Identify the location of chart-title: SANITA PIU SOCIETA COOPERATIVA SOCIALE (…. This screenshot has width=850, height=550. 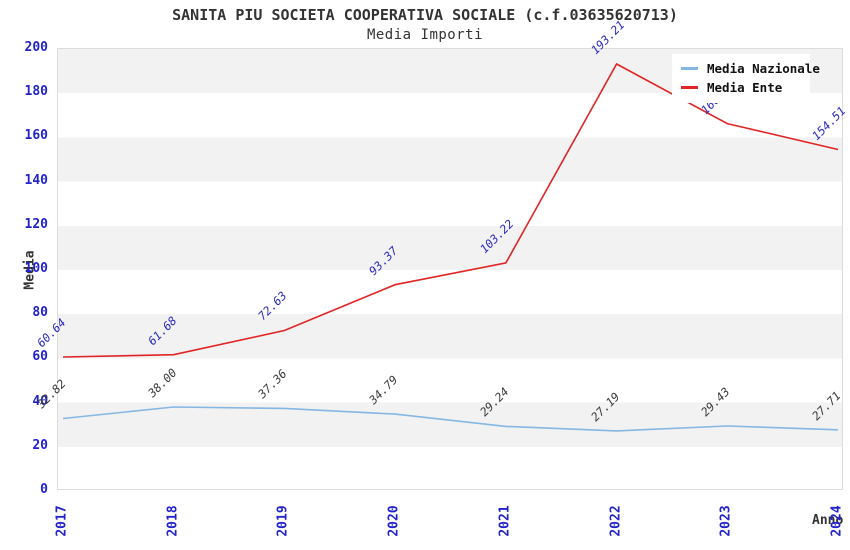
(425, 15).